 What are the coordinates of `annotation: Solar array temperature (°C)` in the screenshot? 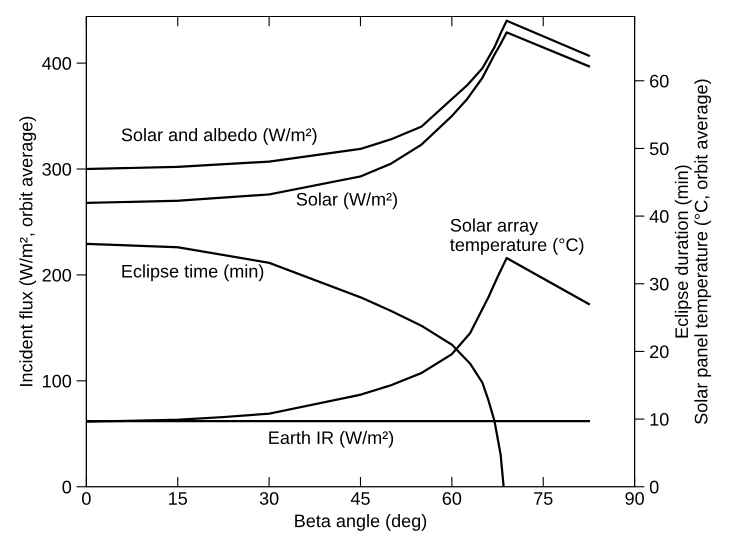 It's located at (517, 236).